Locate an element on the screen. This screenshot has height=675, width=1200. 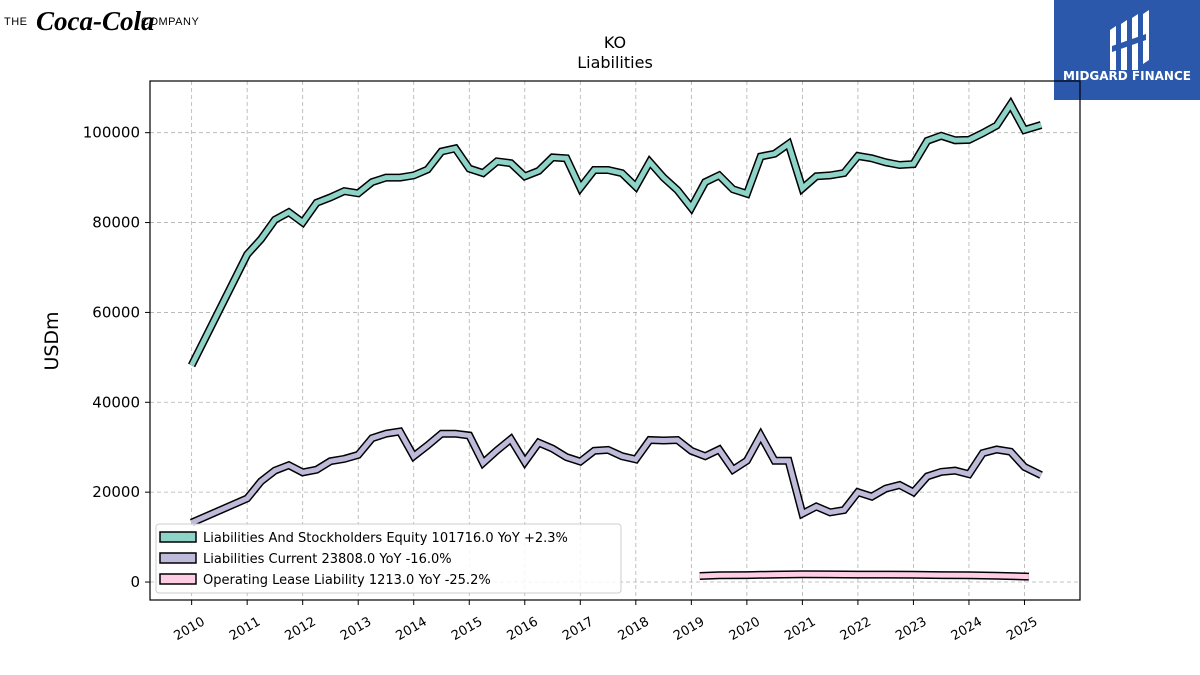
x-tick-label: 2011 is located at coordinates (245, 629).